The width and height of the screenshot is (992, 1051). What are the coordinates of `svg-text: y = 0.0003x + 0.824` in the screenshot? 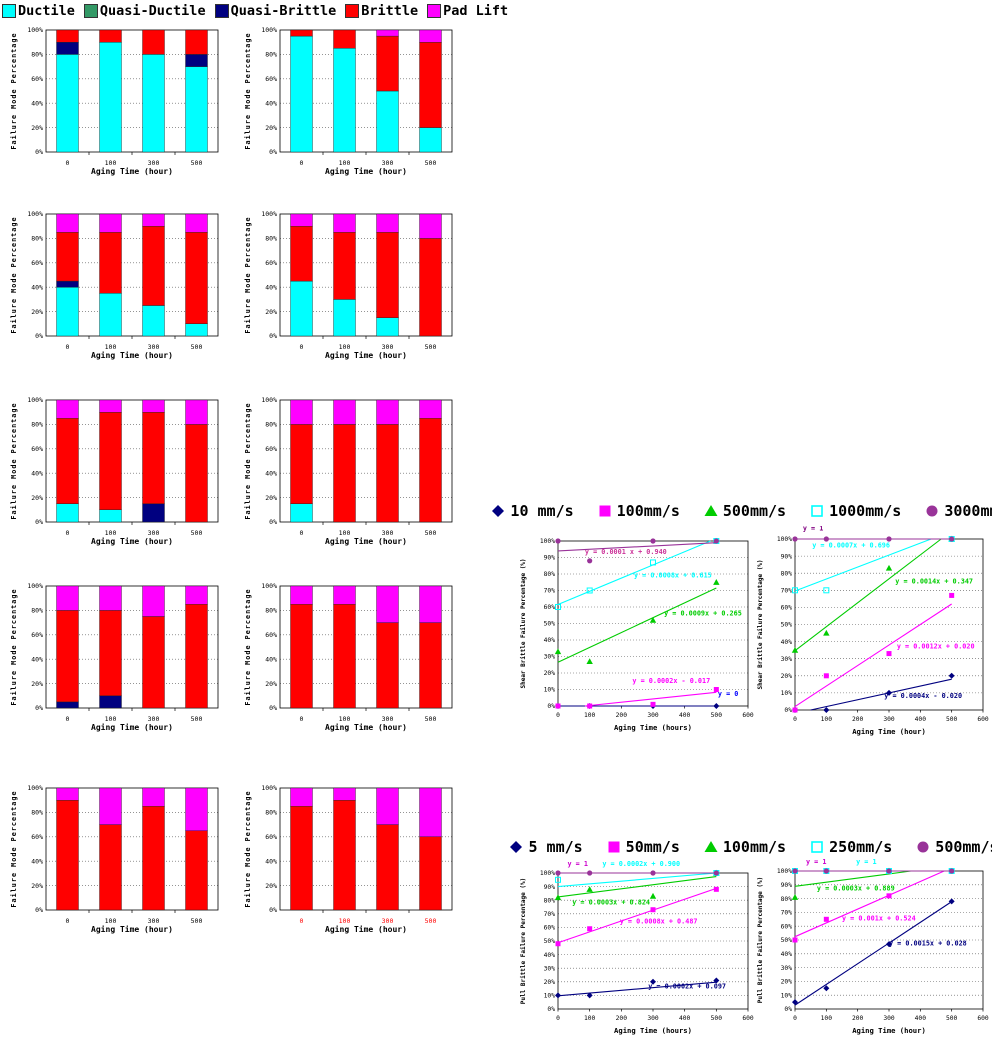 It's located at (611, 902).